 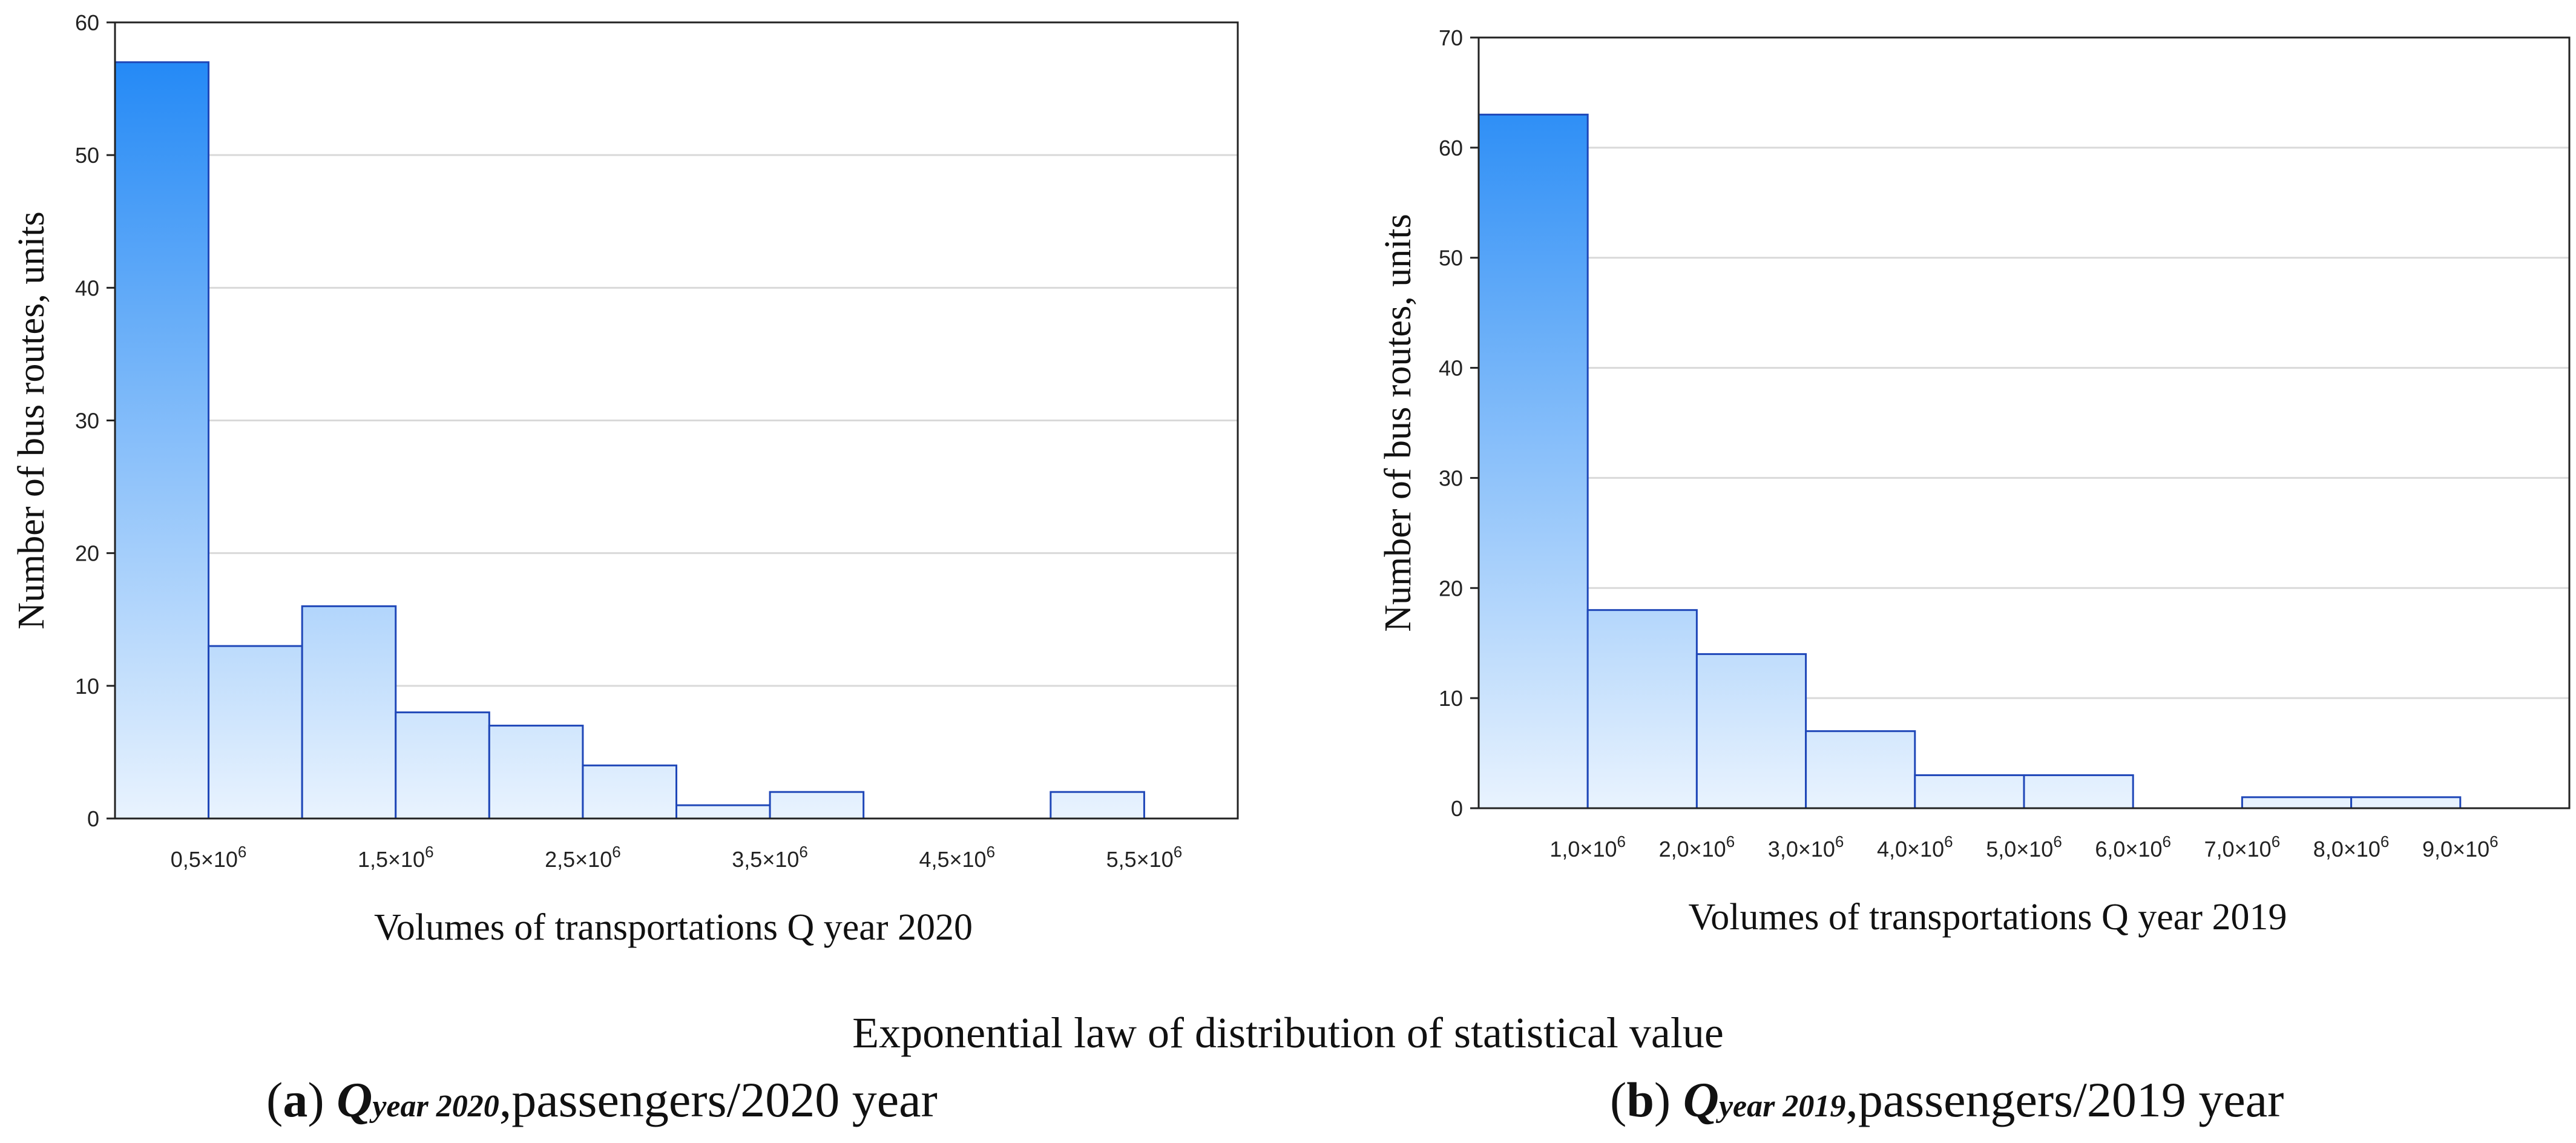 I want to click on subcaption-b-label: b, so click(x=1640, y=1099).